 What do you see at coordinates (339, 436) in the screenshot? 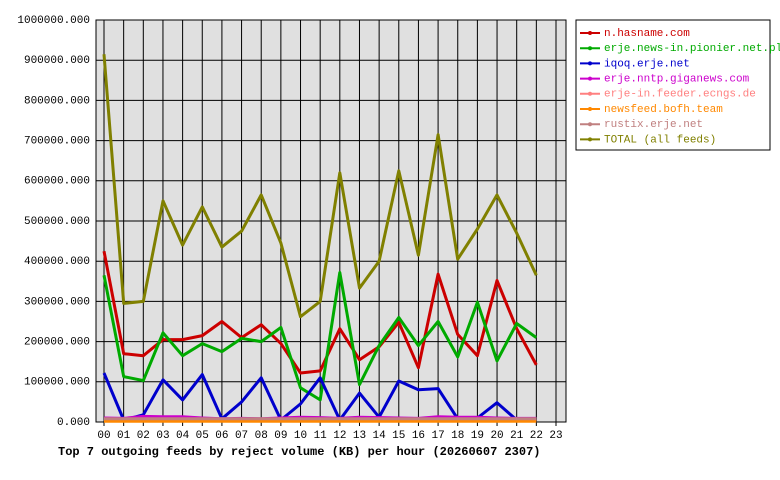
I see `x-tick-label: 12` at bounding box center [339, 436].